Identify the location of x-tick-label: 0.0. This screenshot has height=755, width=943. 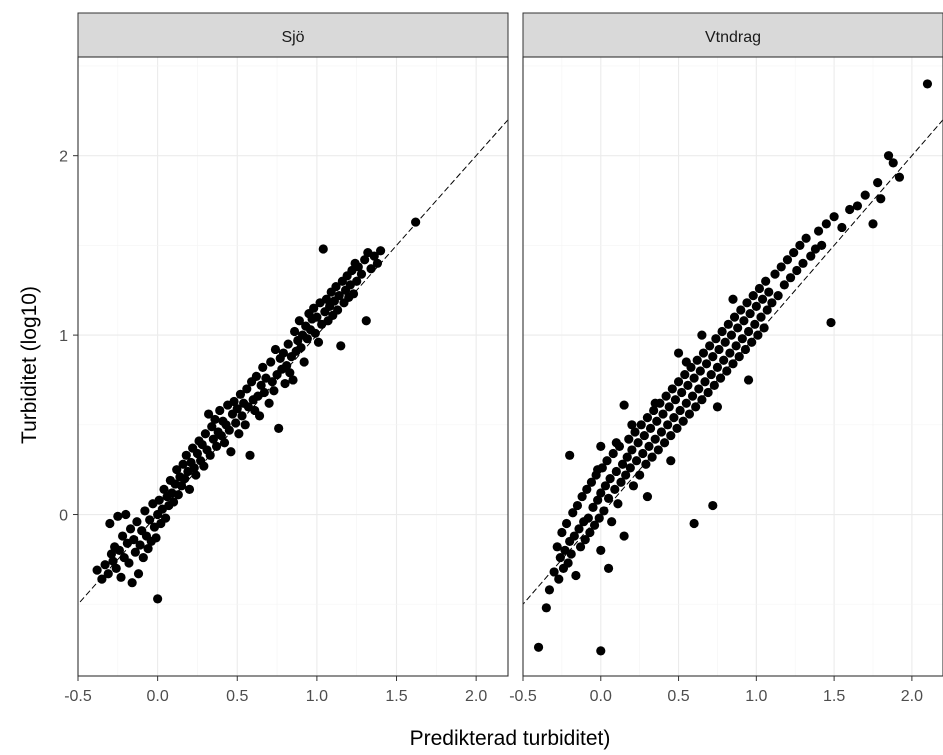
(158, 696).